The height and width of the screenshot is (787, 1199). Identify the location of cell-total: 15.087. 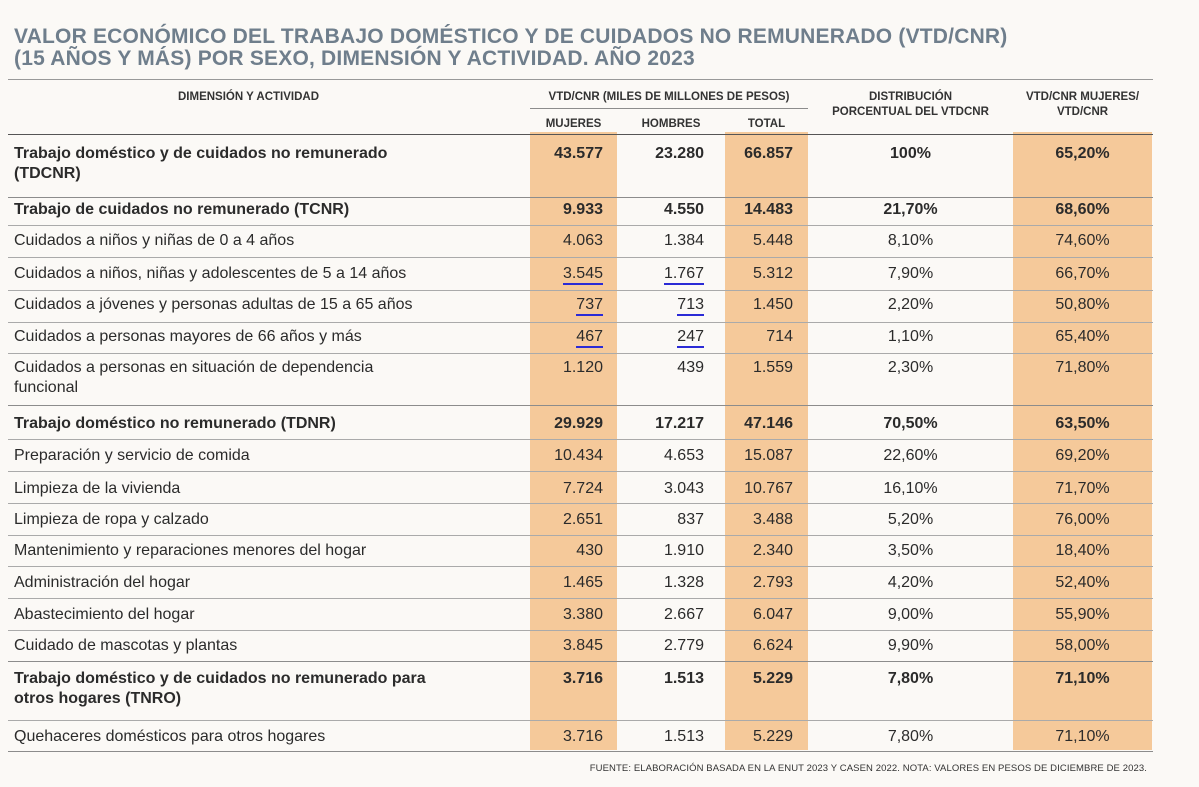
(759, 456).